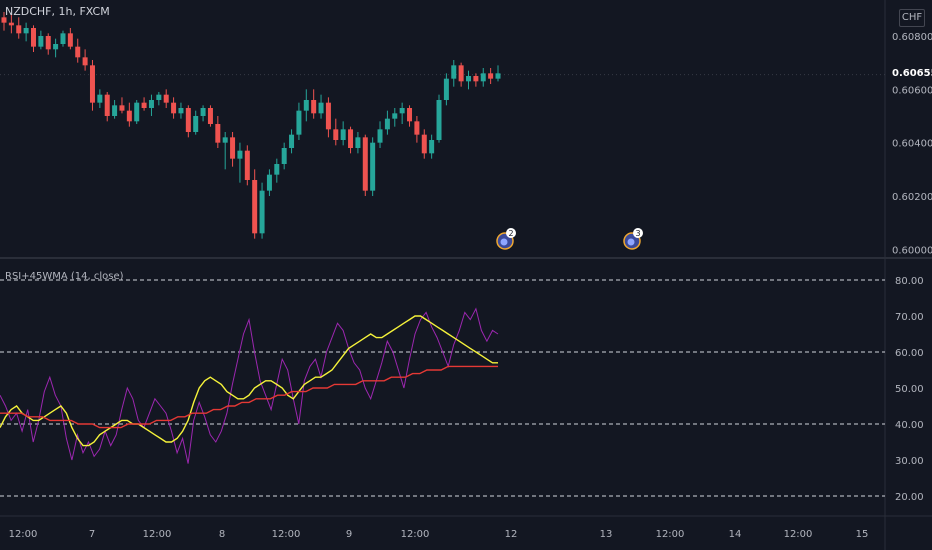  What do you see at coordinates (511, 534) in the screenshot?
I see `time-tick-label: 12` at bounding box center [511, 534].